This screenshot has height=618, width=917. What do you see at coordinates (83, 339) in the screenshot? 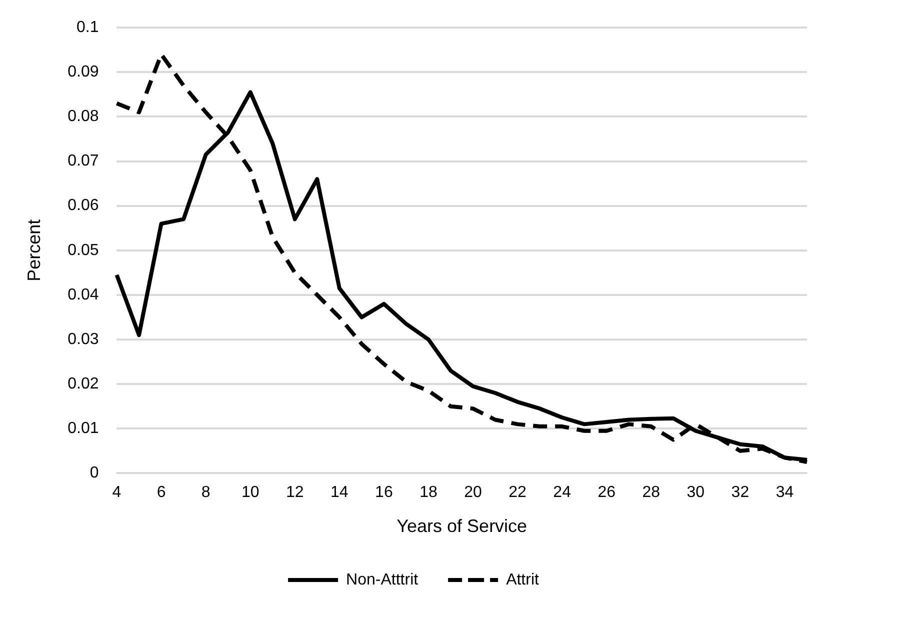
I see `y-tick-label: 0.03` at bounding box center [83, 339].